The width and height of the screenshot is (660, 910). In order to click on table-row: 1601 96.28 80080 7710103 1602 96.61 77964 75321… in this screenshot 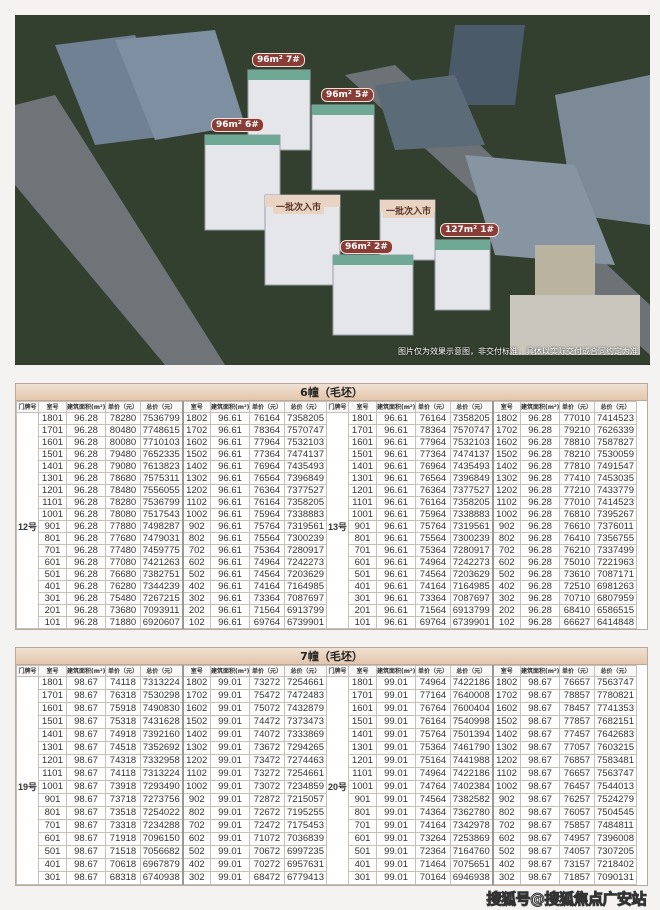, I will do `click(326, 442)`.